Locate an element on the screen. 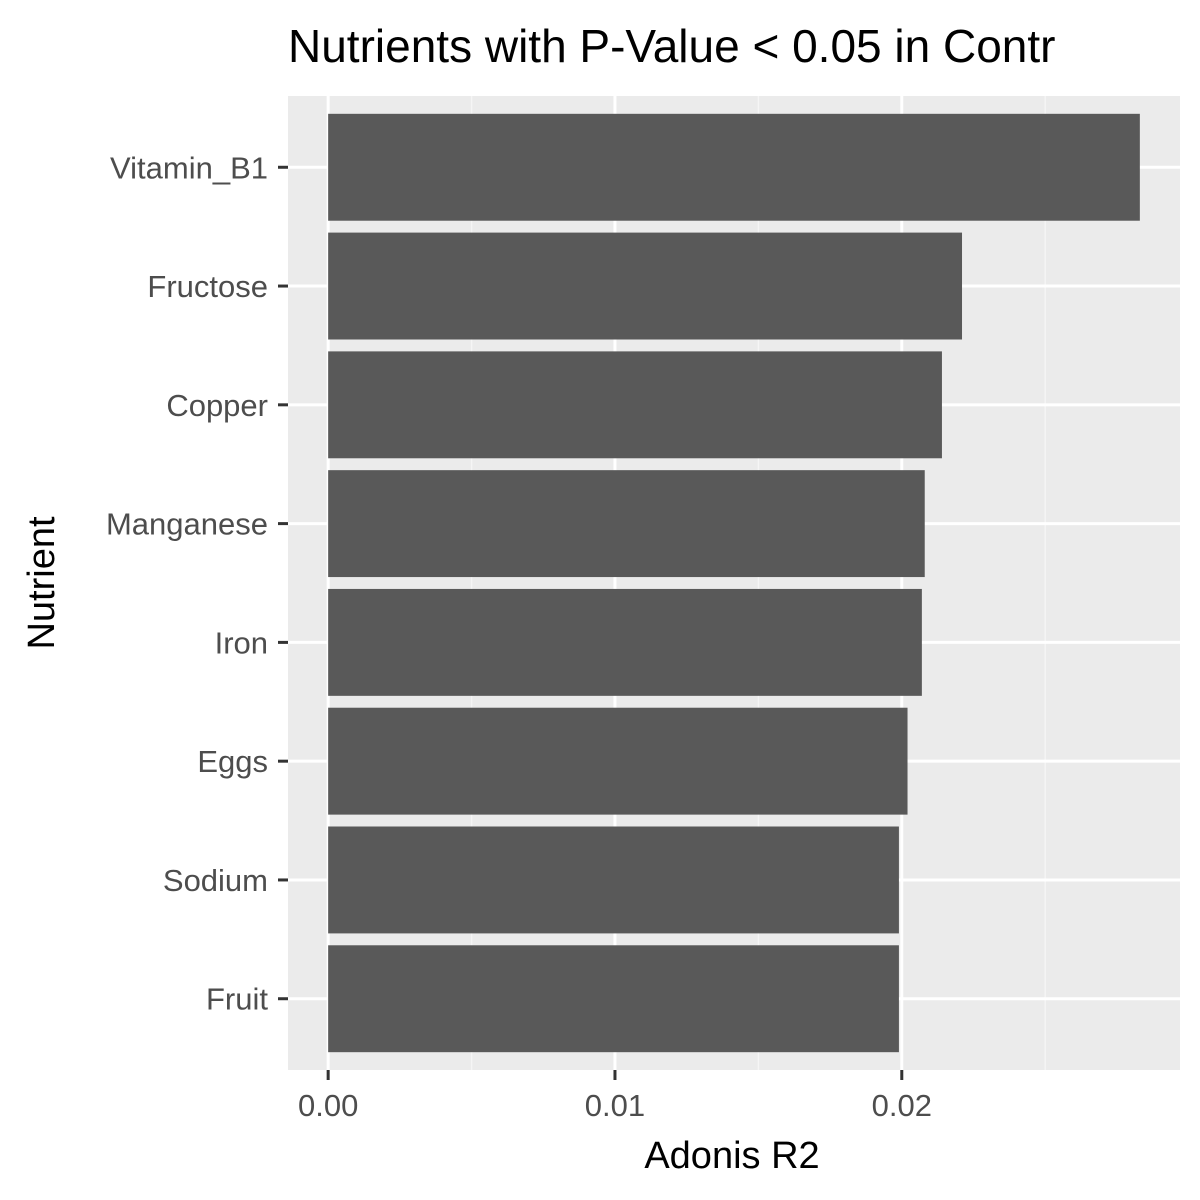 This screenshot has height=1200, width=1200. x-axis-title: Adonis R2 is located at coordinates (731, 1156).